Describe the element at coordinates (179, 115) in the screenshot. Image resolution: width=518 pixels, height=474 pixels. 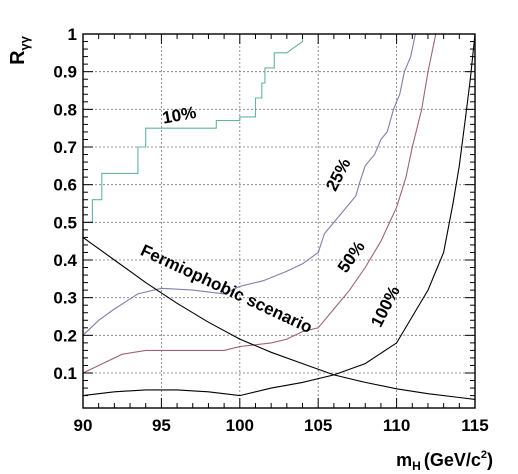
I see `series-label-10pct: 10%` at that location.